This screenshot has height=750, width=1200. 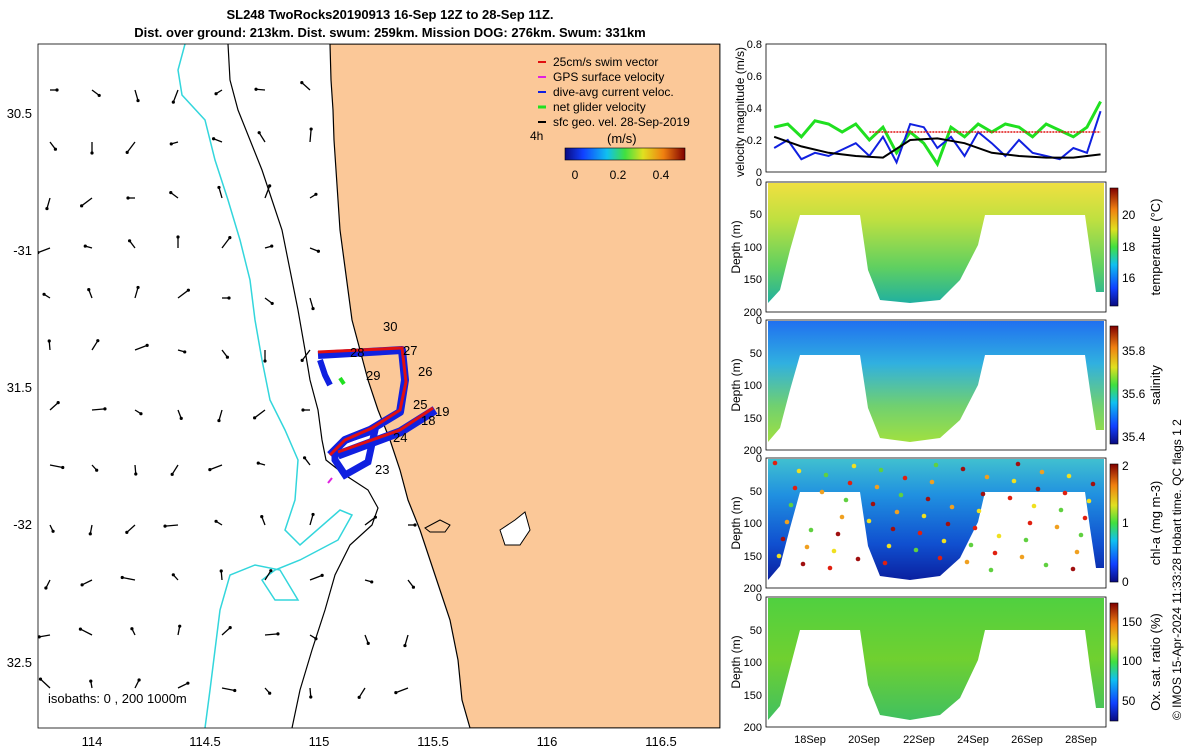 What do you see at coordinates (613, 92) in the screenshot?
I see `legend-label-diveavg: dive-avg current veloc.` at bounding box center [613, 92].